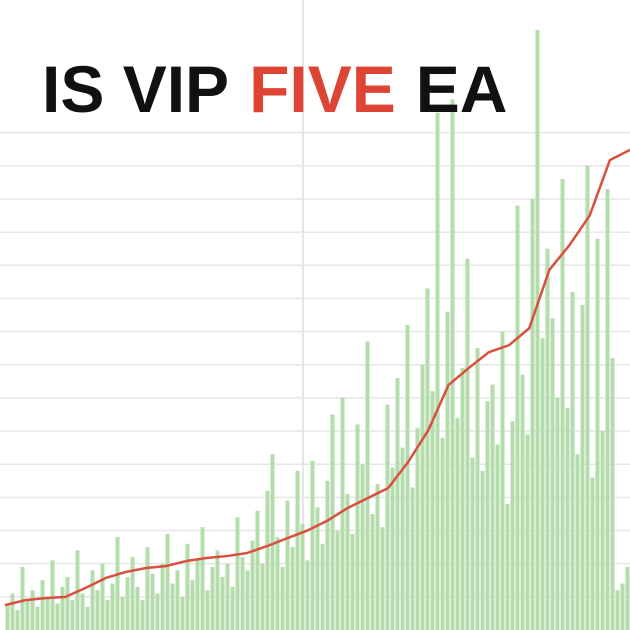  What do you see at coordinates (322, 89) in the screenshot?
I see `title-part: FIVE` at bounding box center [322, 89].